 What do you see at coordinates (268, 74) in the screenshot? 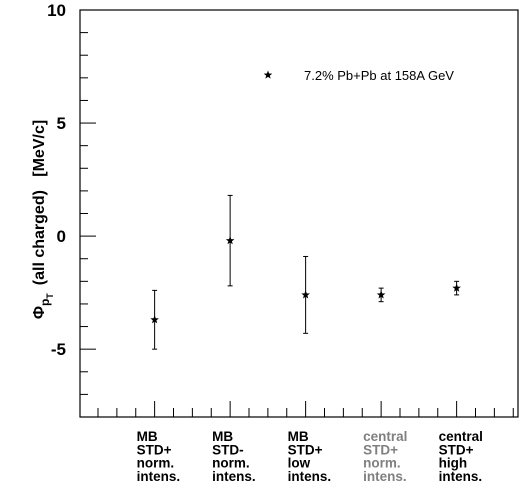
I see `legend-star-marker` at bounding box center [268, 74].